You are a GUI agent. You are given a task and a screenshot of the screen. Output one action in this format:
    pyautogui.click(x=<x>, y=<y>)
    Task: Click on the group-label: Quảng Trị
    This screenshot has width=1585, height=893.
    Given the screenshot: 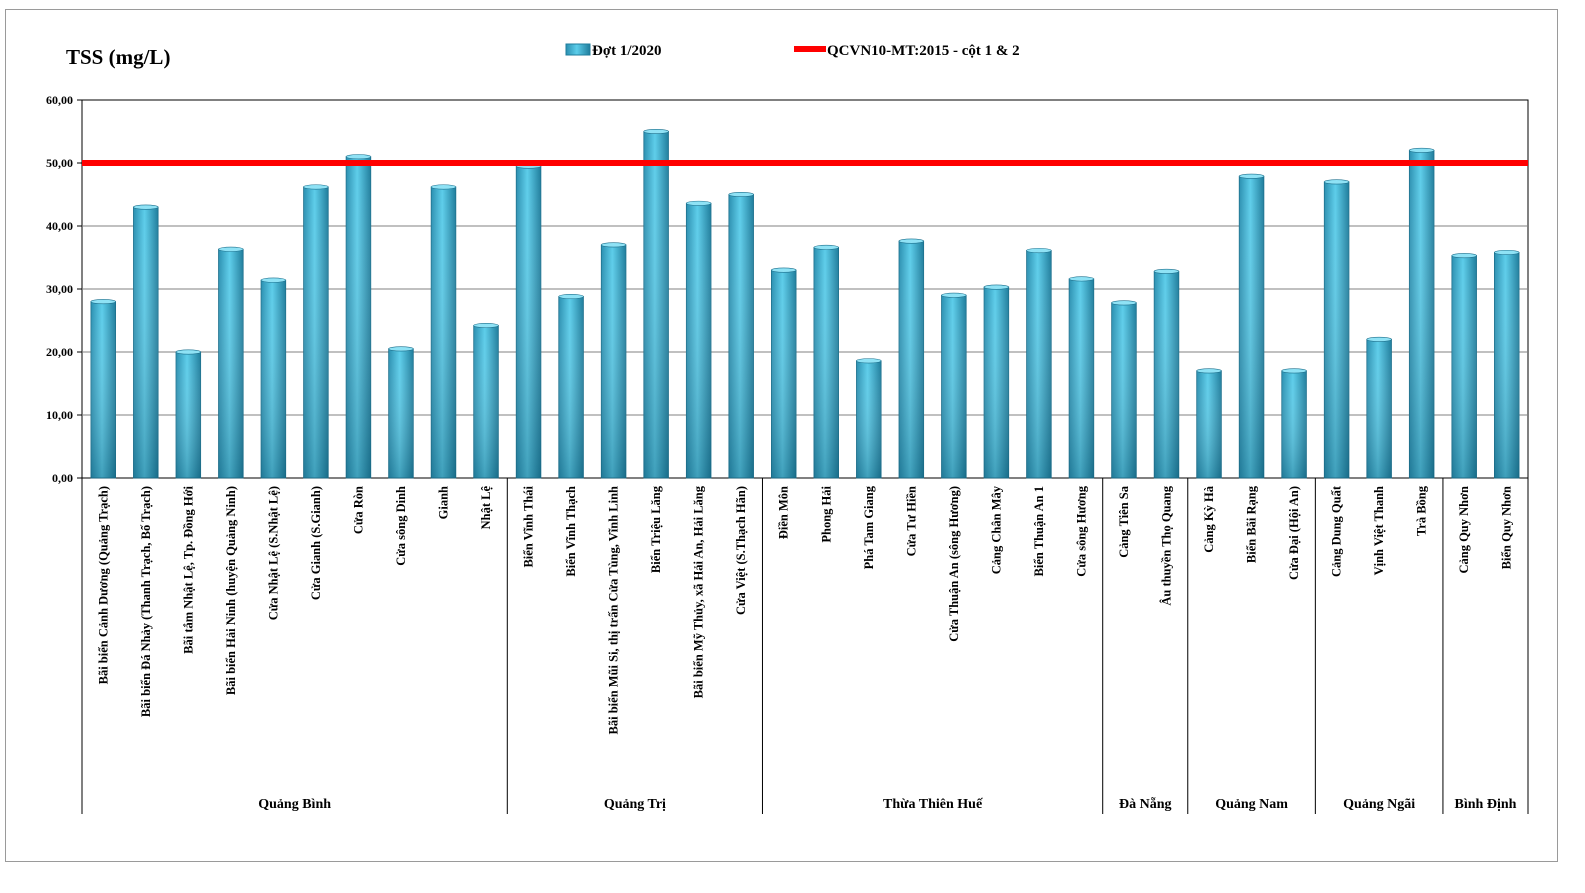 What is the action you would take?
    pyautogui.click(x=635, y=804)
    